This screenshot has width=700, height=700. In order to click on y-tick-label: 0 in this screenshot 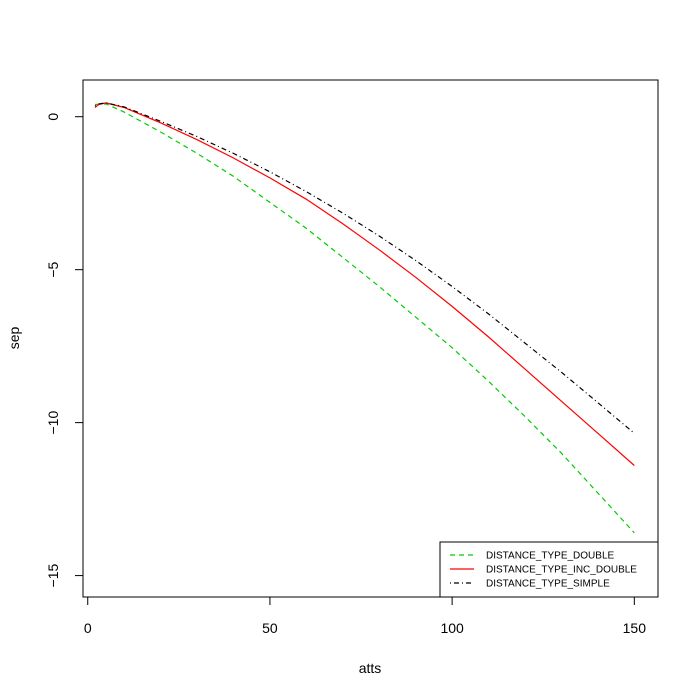, I will do `click(53, 117)`.